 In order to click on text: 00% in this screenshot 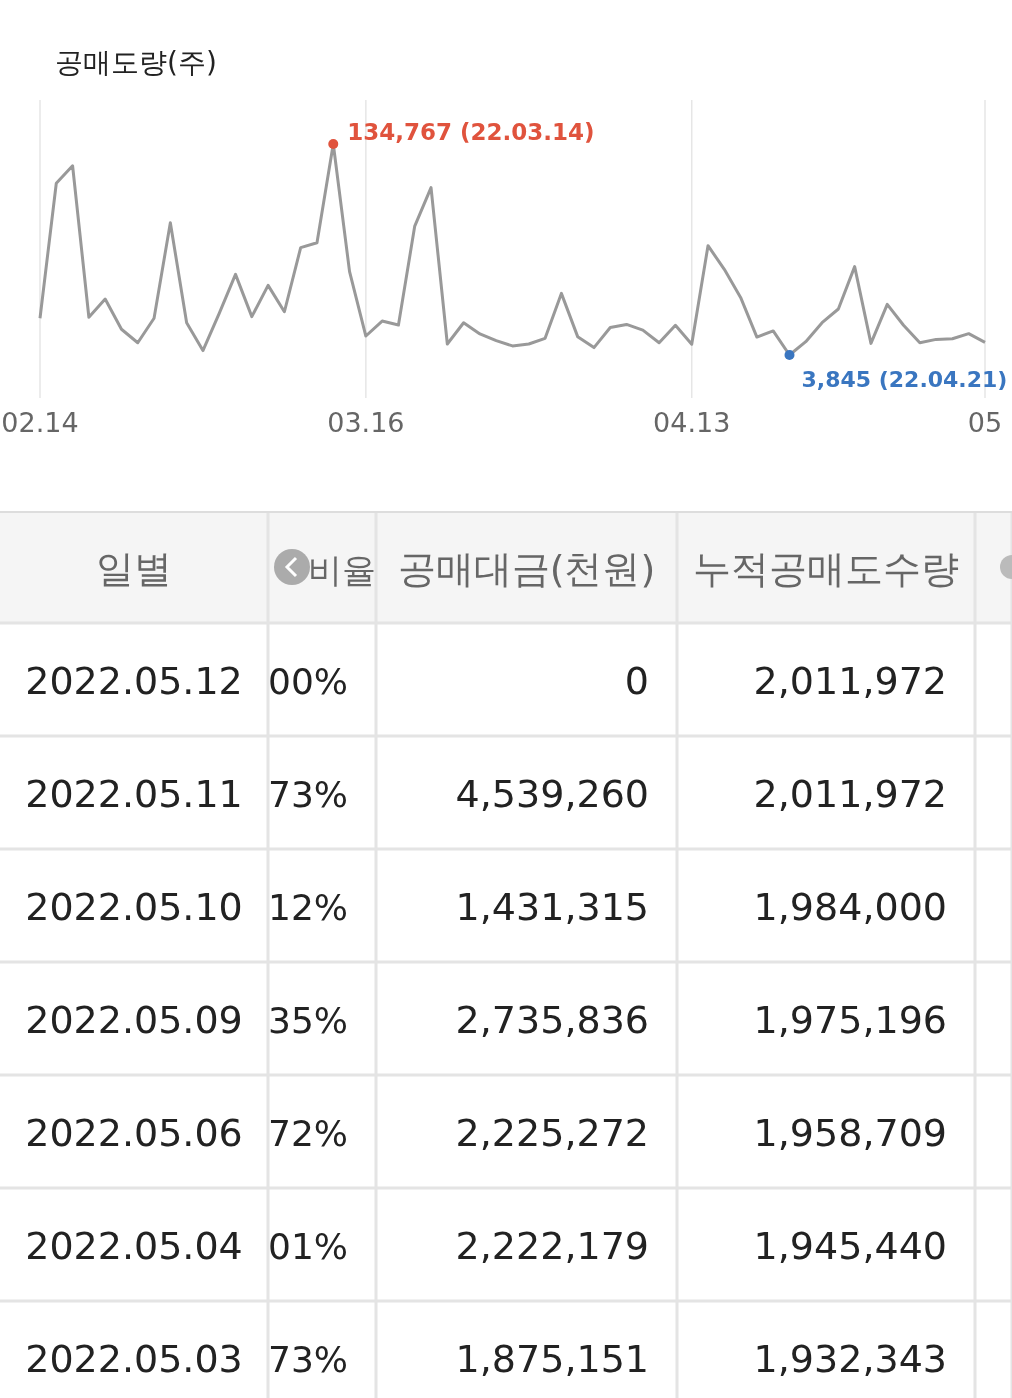, I will do `click(307, 681)`.